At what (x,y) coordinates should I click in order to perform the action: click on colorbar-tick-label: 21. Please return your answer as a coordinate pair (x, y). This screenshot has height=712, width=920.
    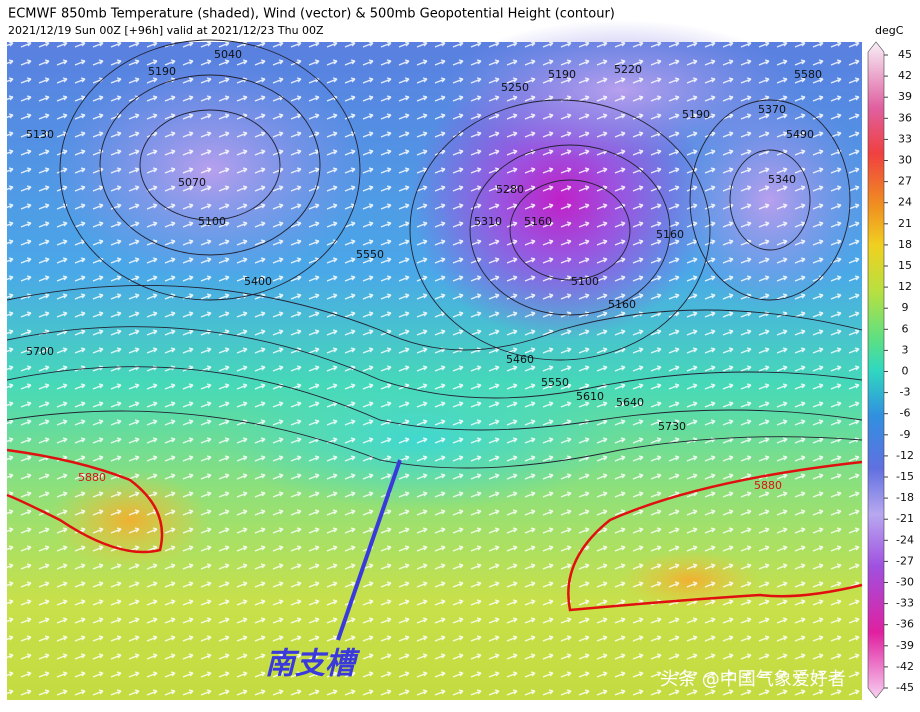
    Looking at the image, I should click on (905, 223).